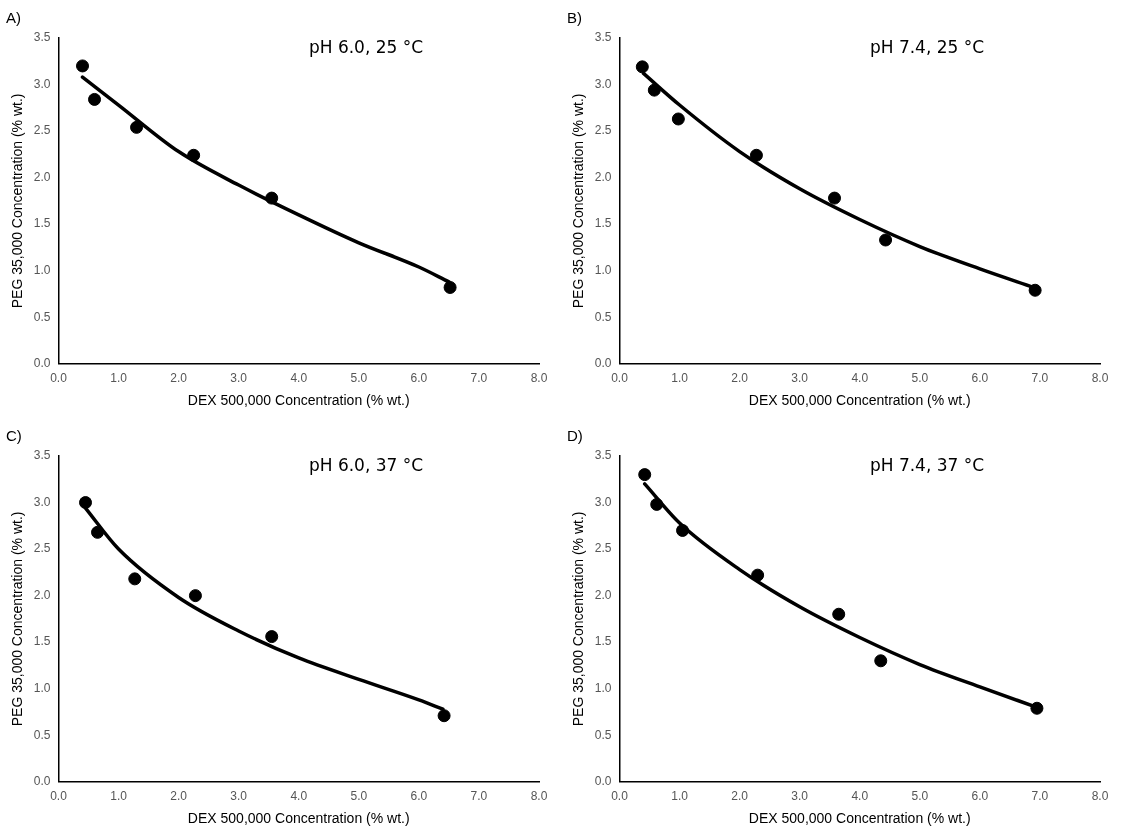 The width and height of the screenshot is (1123, 836). What do you see at coordinates (366, 464) in the screenshot?
I see `annotation: pH 6.0, 37 °C` at bounding box center [366, 464].